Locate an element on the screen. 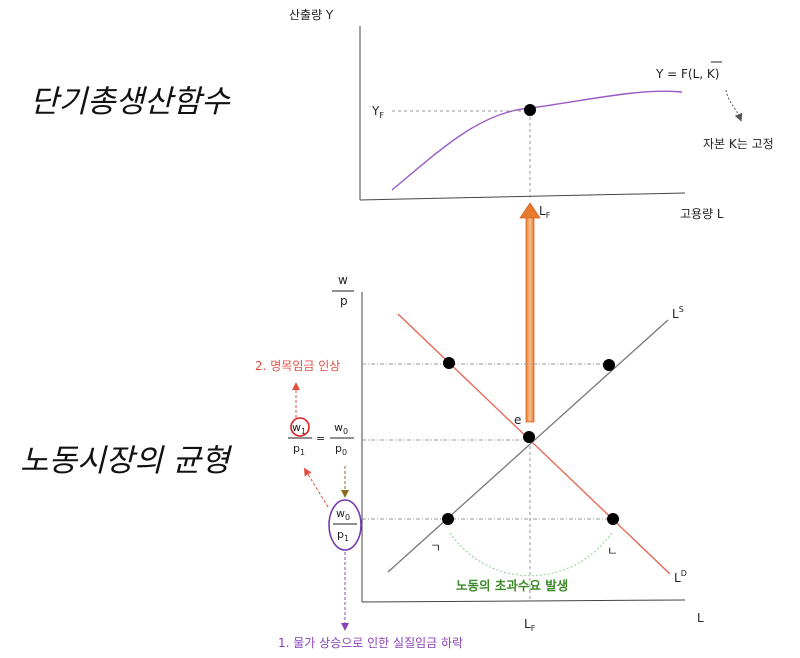  eq-p1: p1 is located at coordinates (299, 449).